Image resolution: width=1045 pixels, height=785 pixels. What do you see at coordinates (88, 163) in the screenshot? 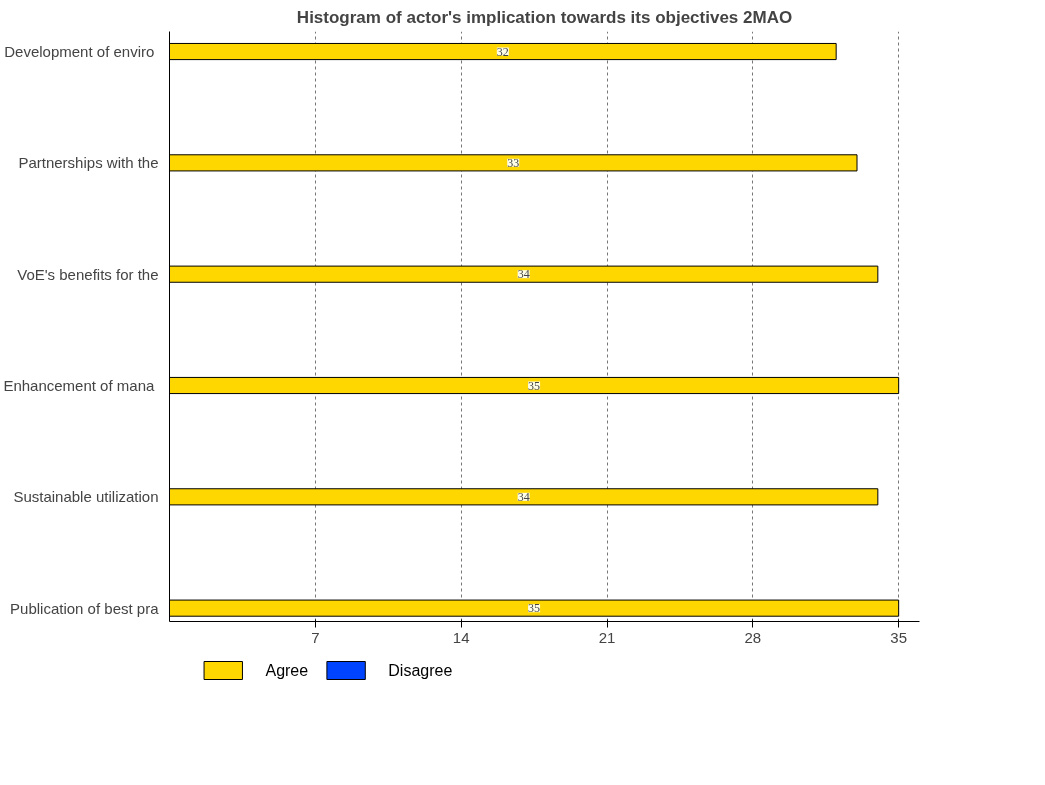
I see `y-tick-label: Partnerships with the` at bounding box center [88, 163].